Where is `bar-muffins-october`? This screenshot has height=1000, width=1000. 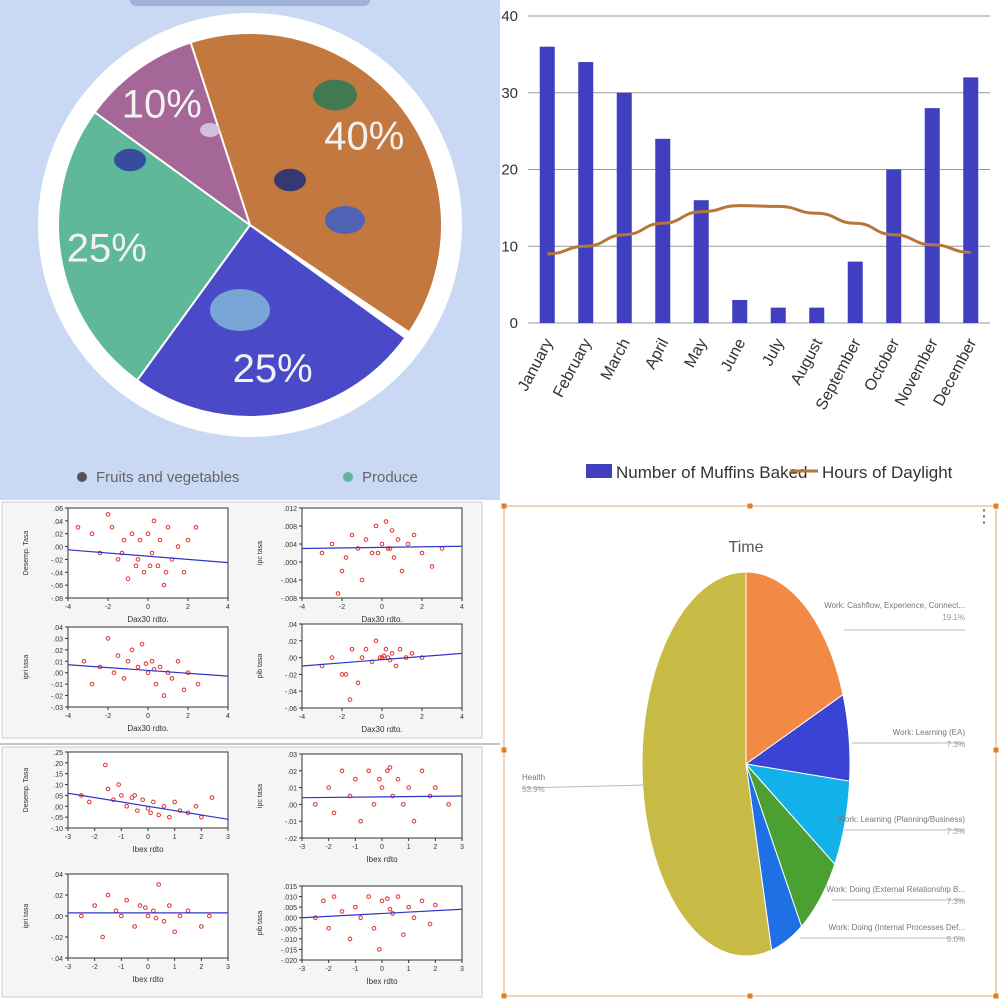 bar-muffins-october is located at coordinates (894, 246).